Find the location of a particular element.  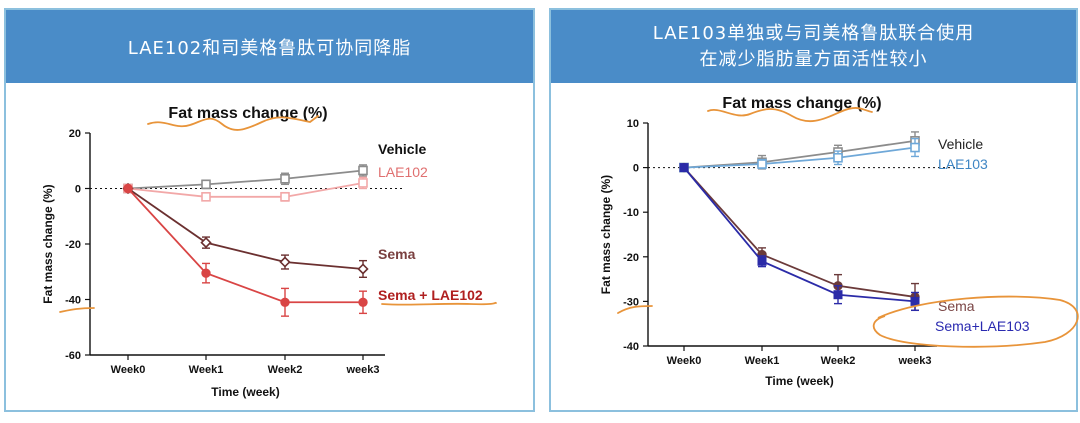

left-series-label-3: Sema + LAE102 is located at coordinates (430, 295).